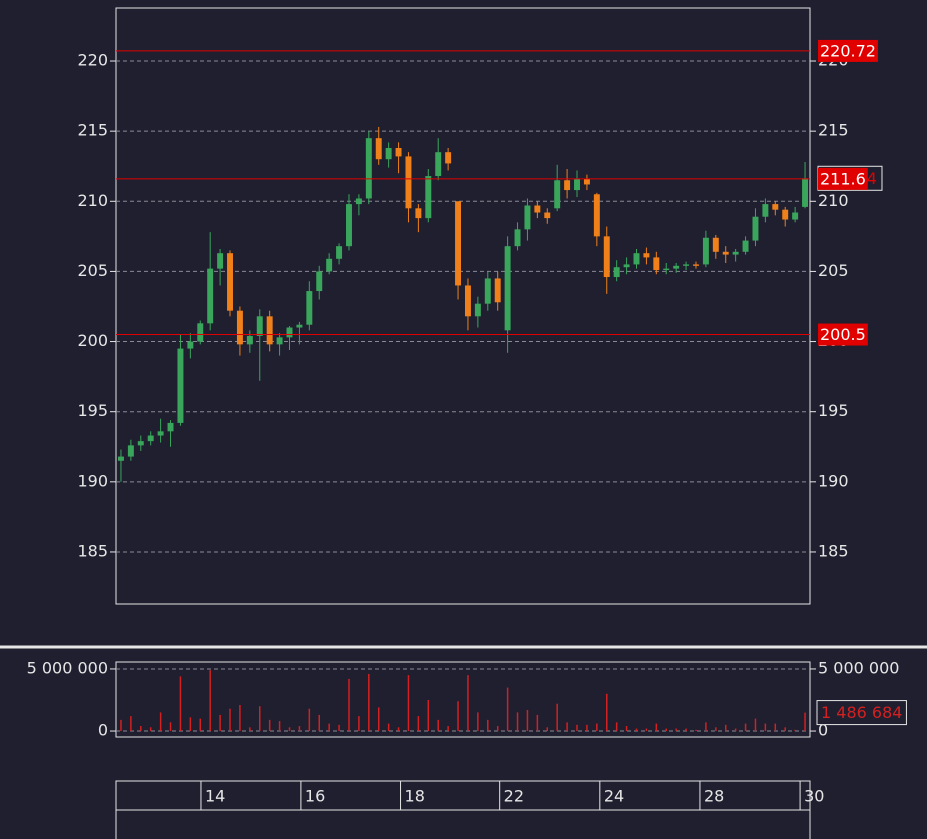 The image size is (927, 839). What do you see at coordinates (833, 200) in the screenshot?
I see `y-tick-label: 210` at bounding box center [833, 200].